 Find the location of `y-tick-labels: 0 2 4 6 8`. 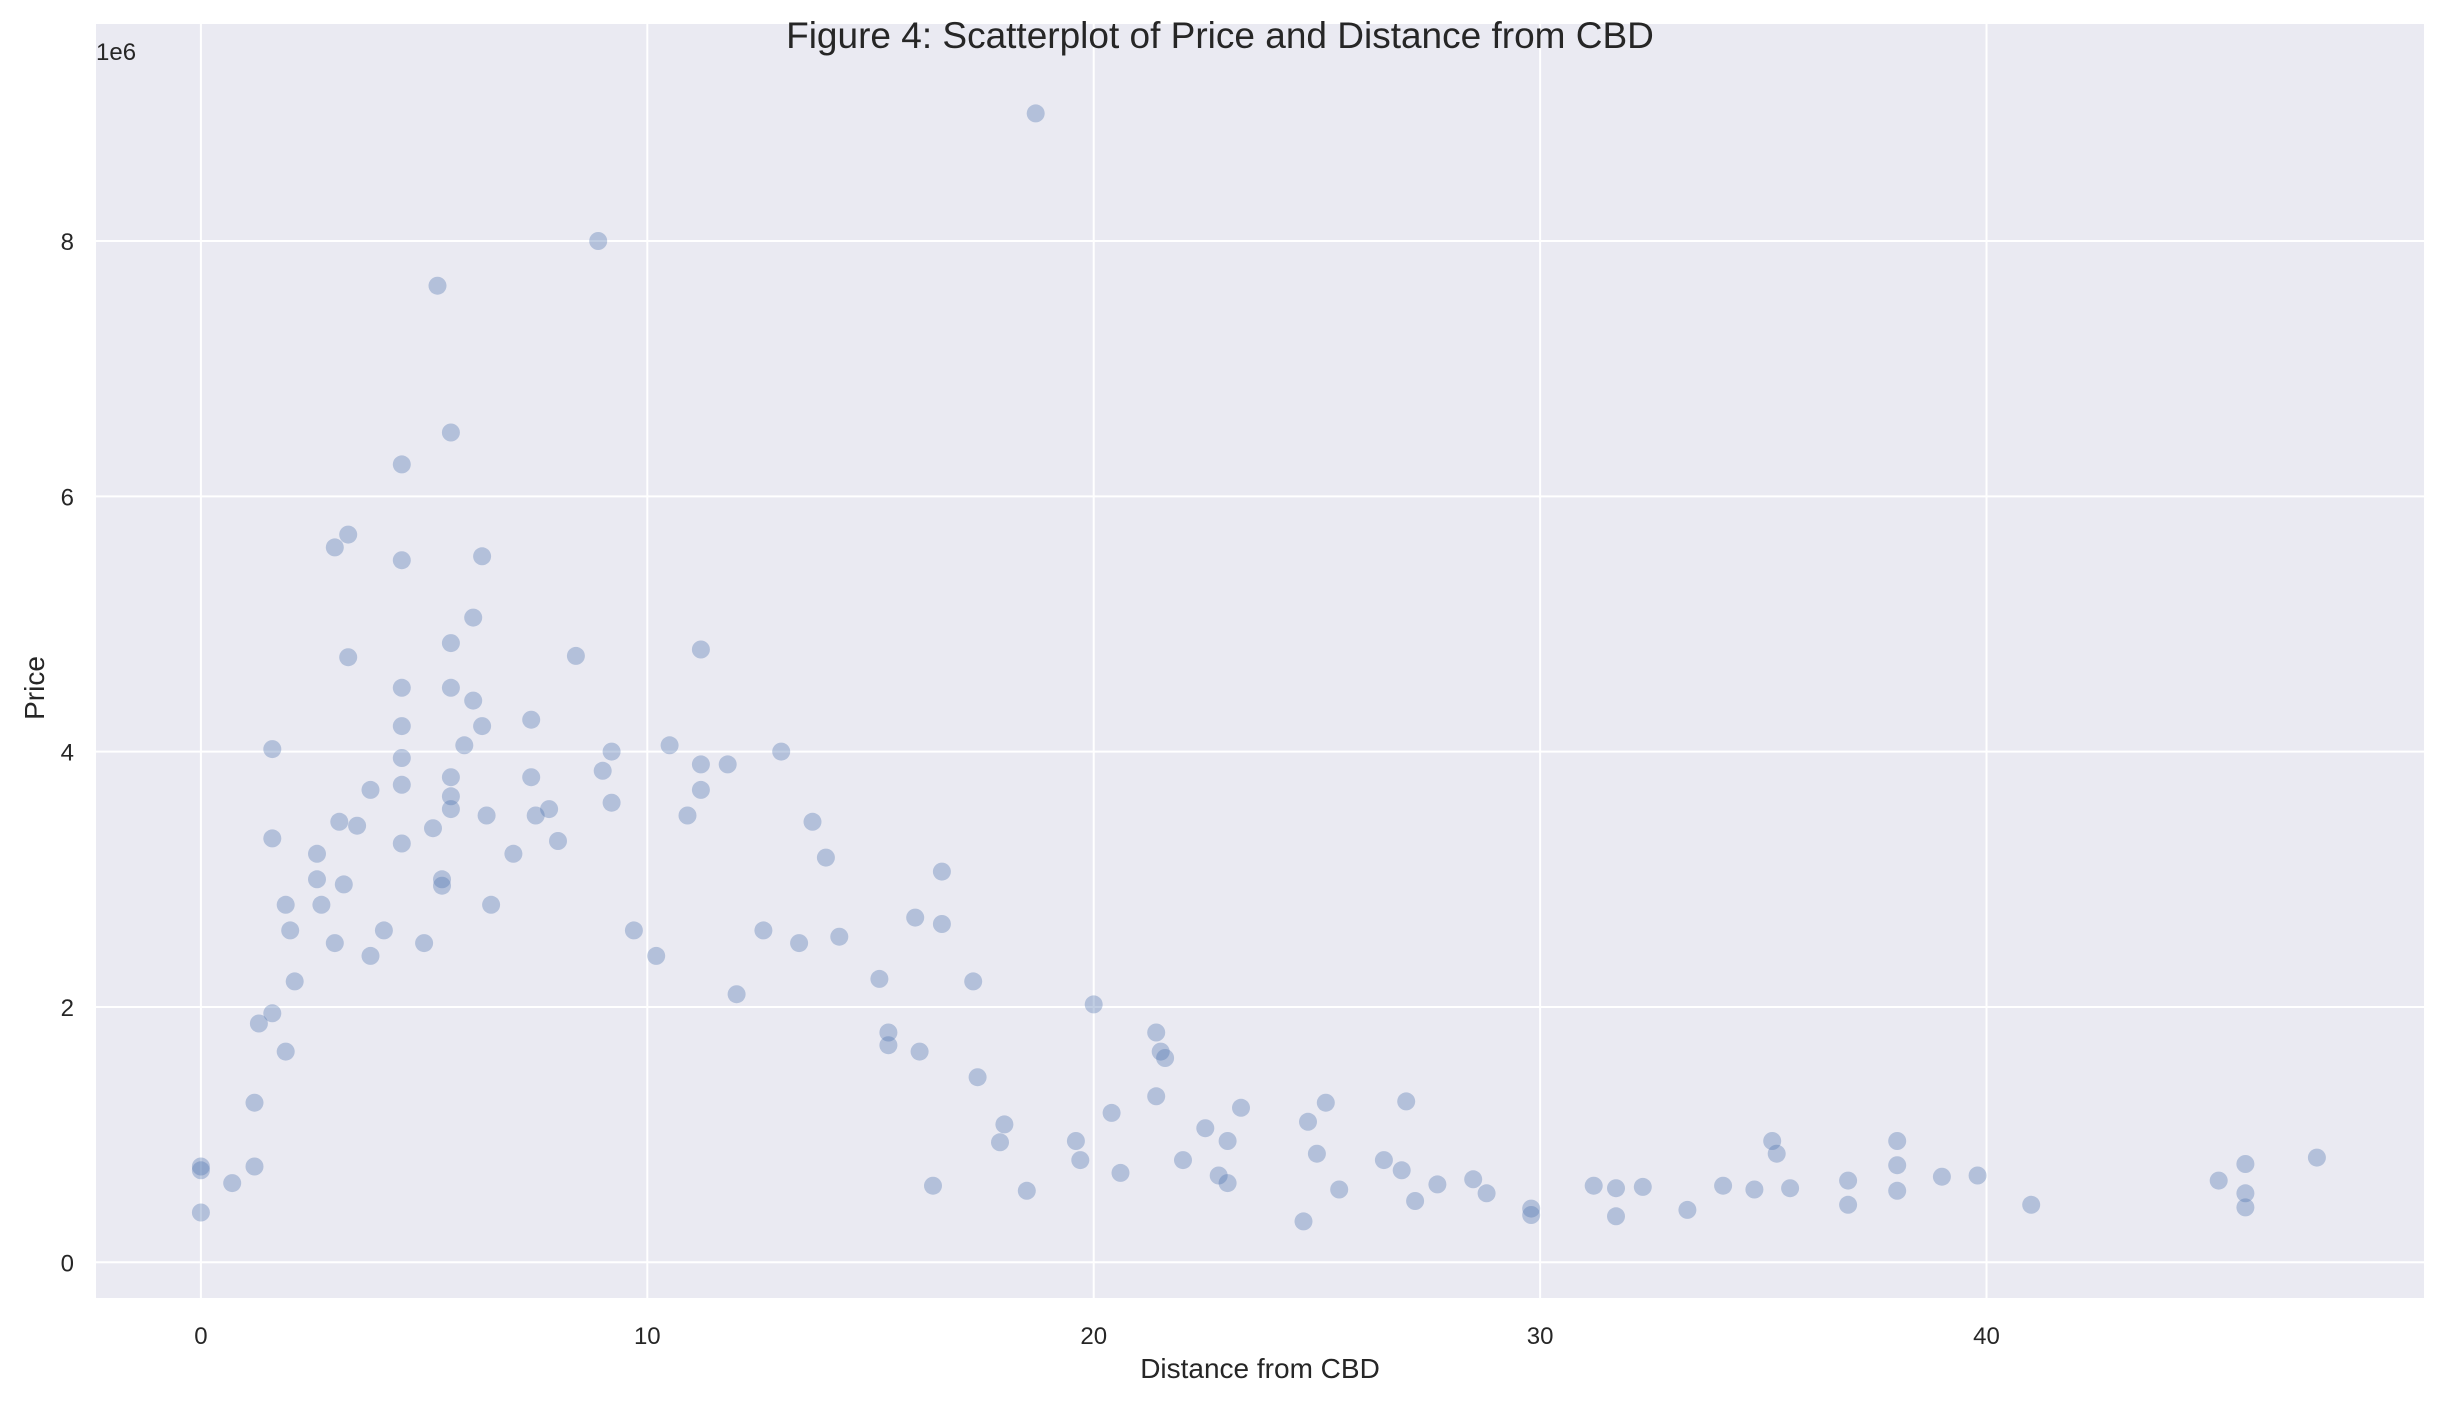

y-tick-labels: 0 2 4 6 8 is located at coordinates (67, 753).